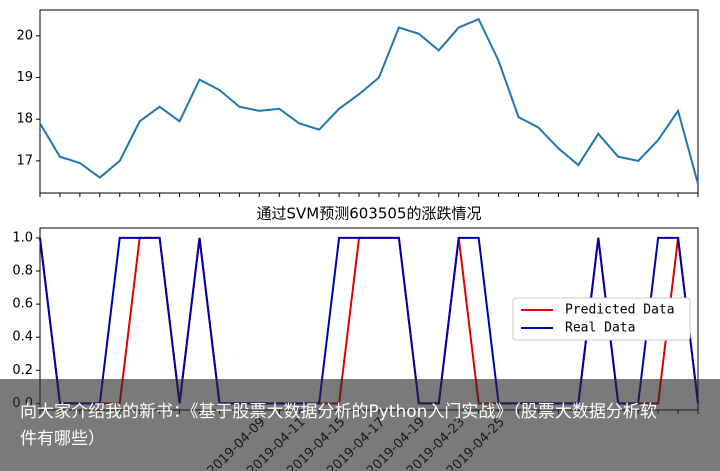  I want to click on y-tick-label: 19, so click(24, 77).